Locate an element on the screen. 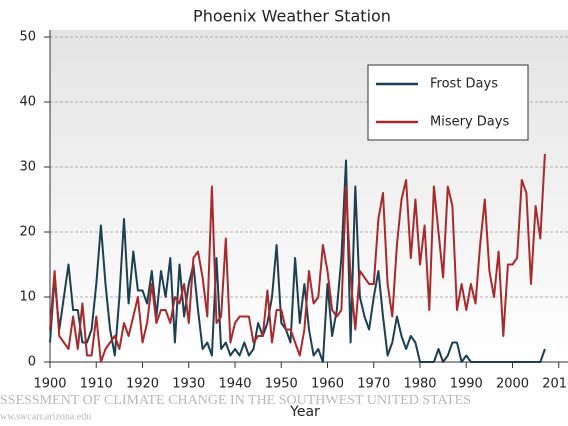 Image resolution: width=568 pixels, height=426 pixels. x-tick-label: 2000 is located at coordinates (512, 384).